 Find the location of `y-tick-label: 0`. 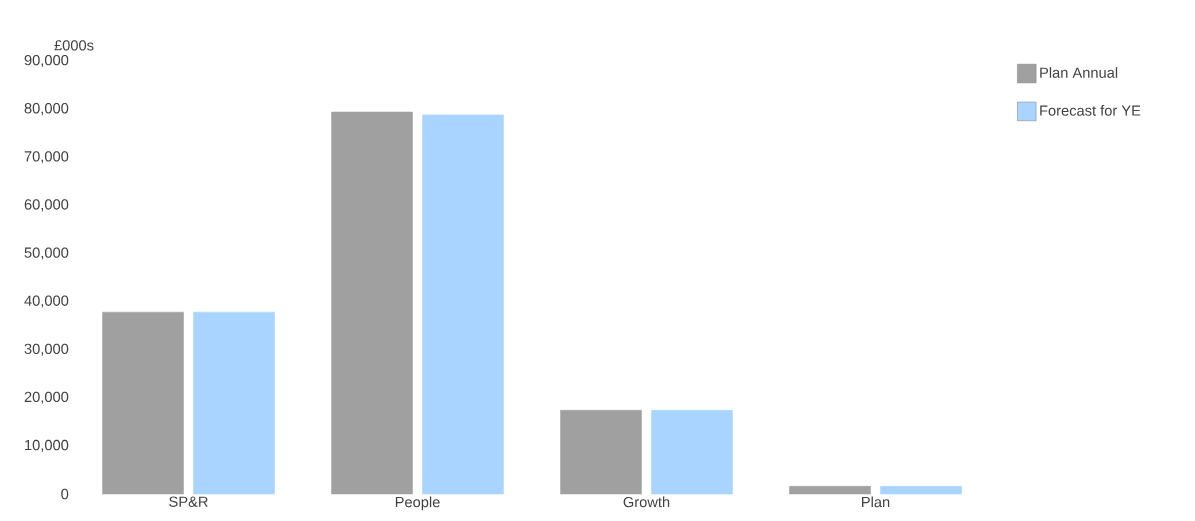

y-tick-label: 0 is located at coordinates (65, 494).